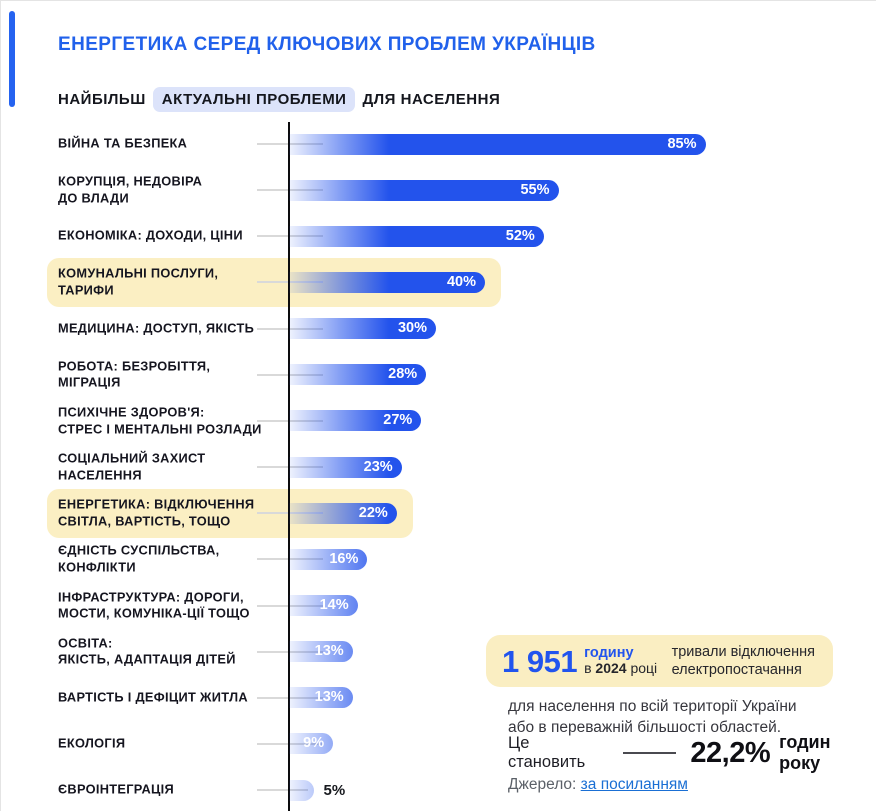 This screenshot has width=876, height=811. What do you see at coordinates (139, 558) in the screenshot?
I see `category-label: ЄДНІСТЬ СУСПІЛЬСТВА, КОНФЛІКТИ` at bounding box center [139, 558].